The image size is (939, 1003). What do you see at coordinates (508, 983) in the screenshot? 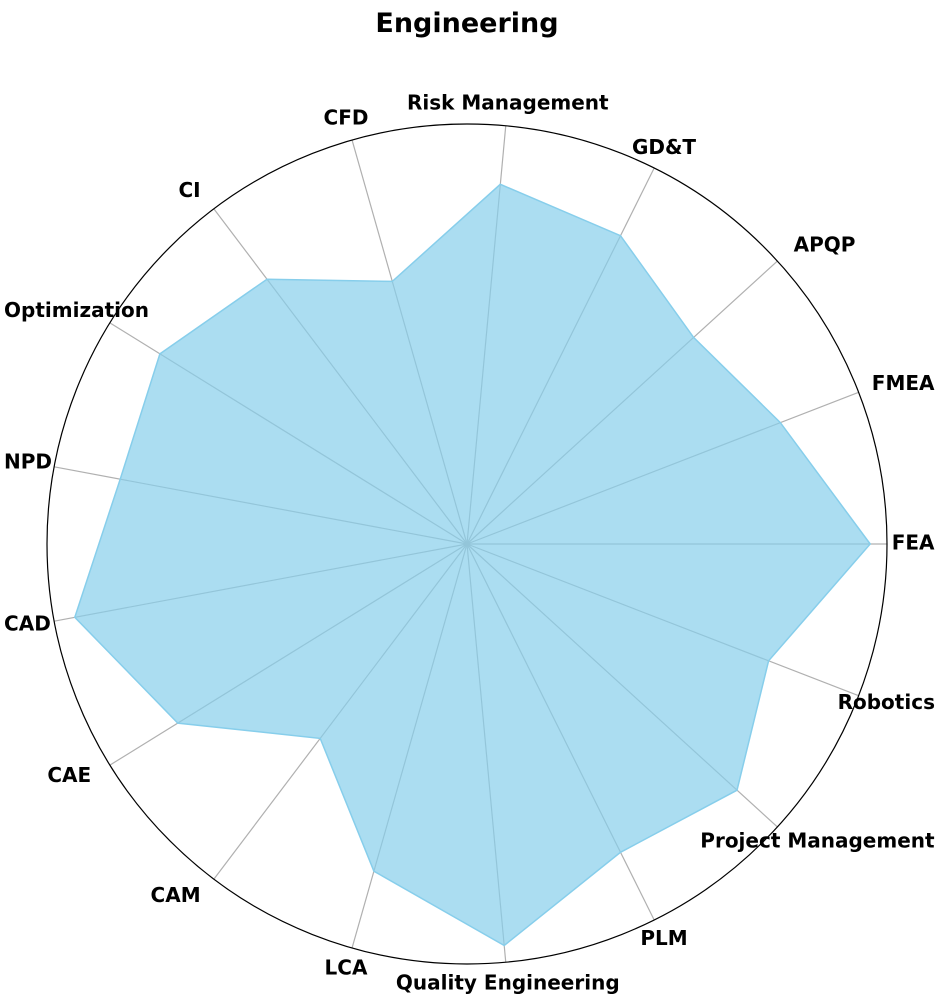
I see `axis-label-quality-engineering: Quality Engineering` at bounding box center [508, 983].